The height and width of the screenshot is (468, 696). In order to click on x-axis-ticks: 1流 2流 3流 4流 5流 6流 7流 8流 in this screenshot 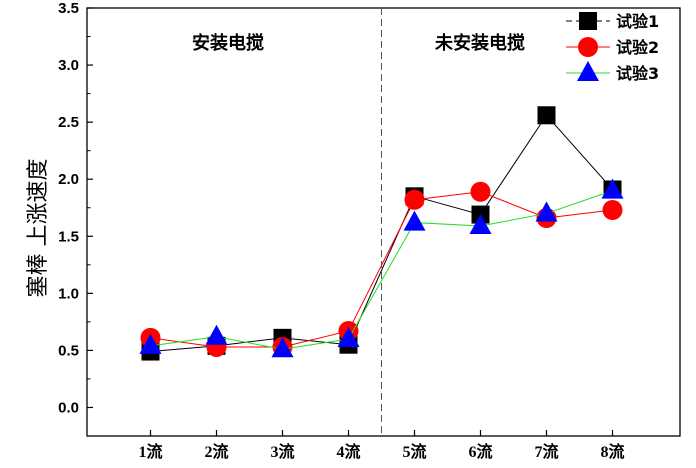, I will do `click(381, 445)`.